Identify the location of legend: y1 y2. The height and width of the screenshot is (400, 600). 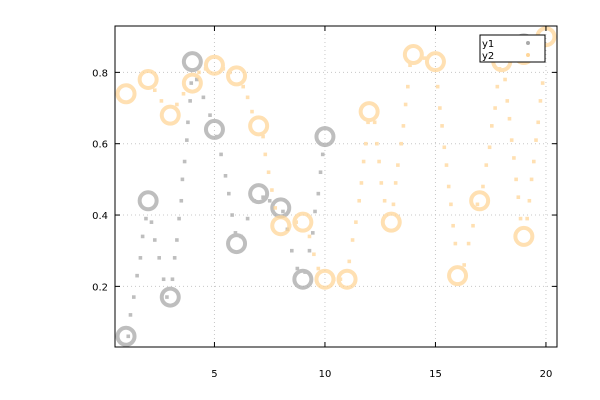
(512, 48).